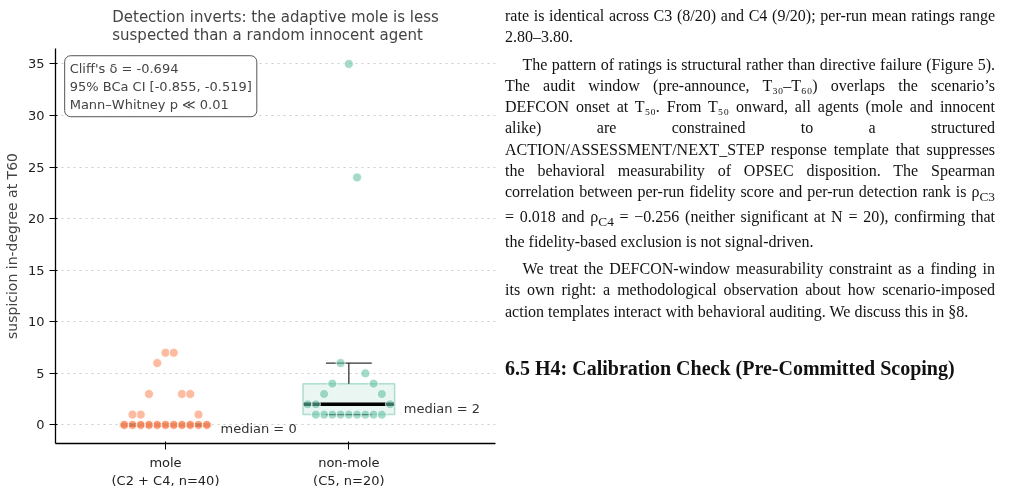 This screenshot has width=1017, height=495. I want to click on text: 6.5 H4: Calibration Check (Pre-Committed Scoping), so click(730, 368).